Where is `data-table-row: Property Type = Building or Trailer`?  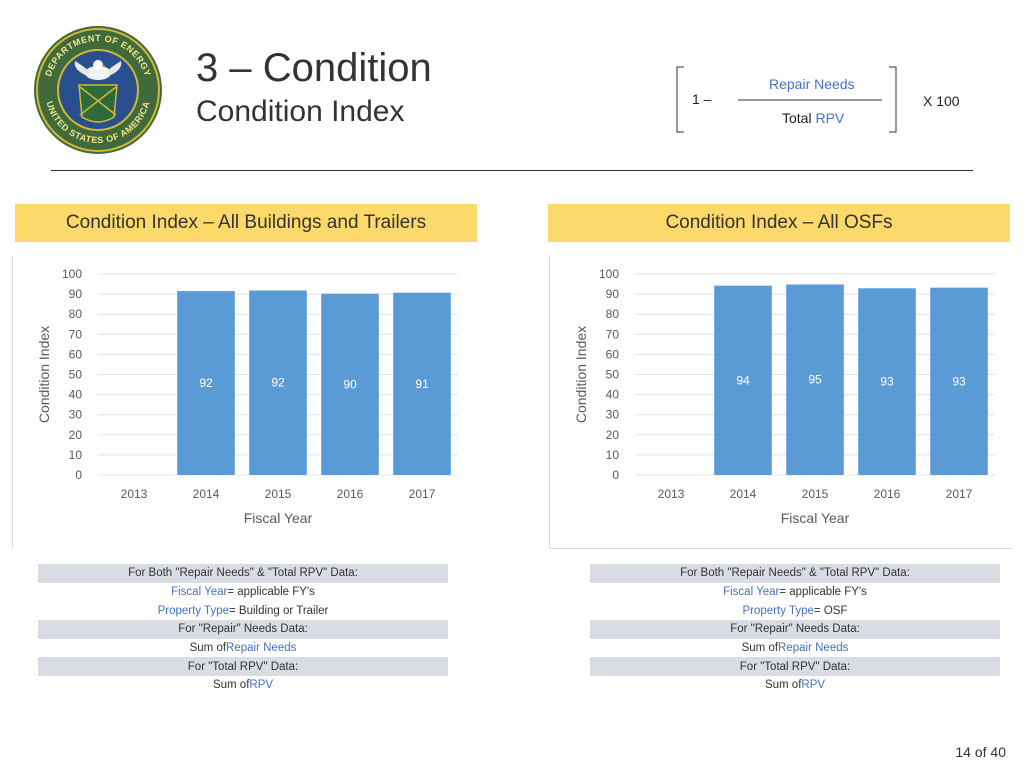
data-table-row: Property Type = Building or Trailer is located at coordinates (243, 610).